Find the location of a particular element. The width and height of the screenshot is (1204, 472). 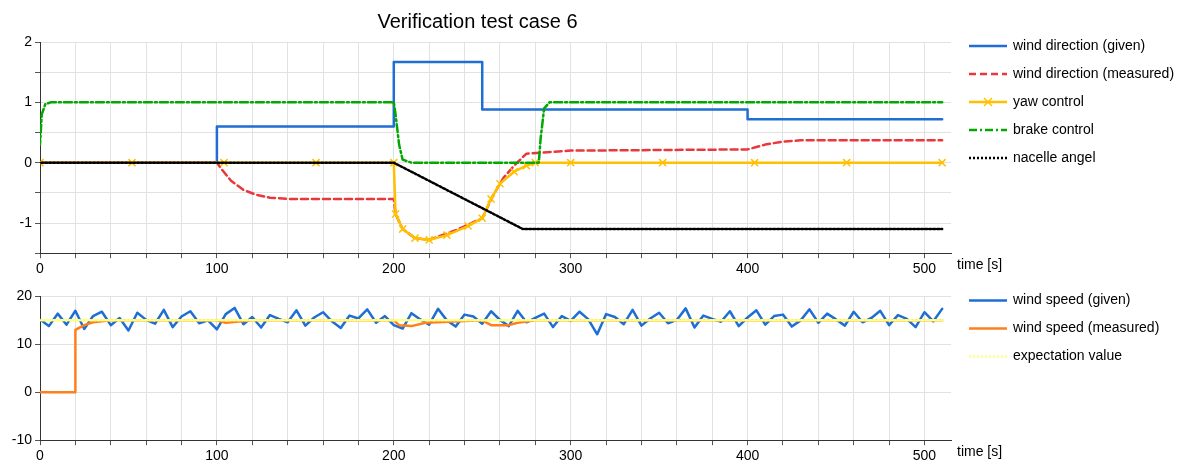

legend-label: yaw control is located at coordinates (1048, 100).